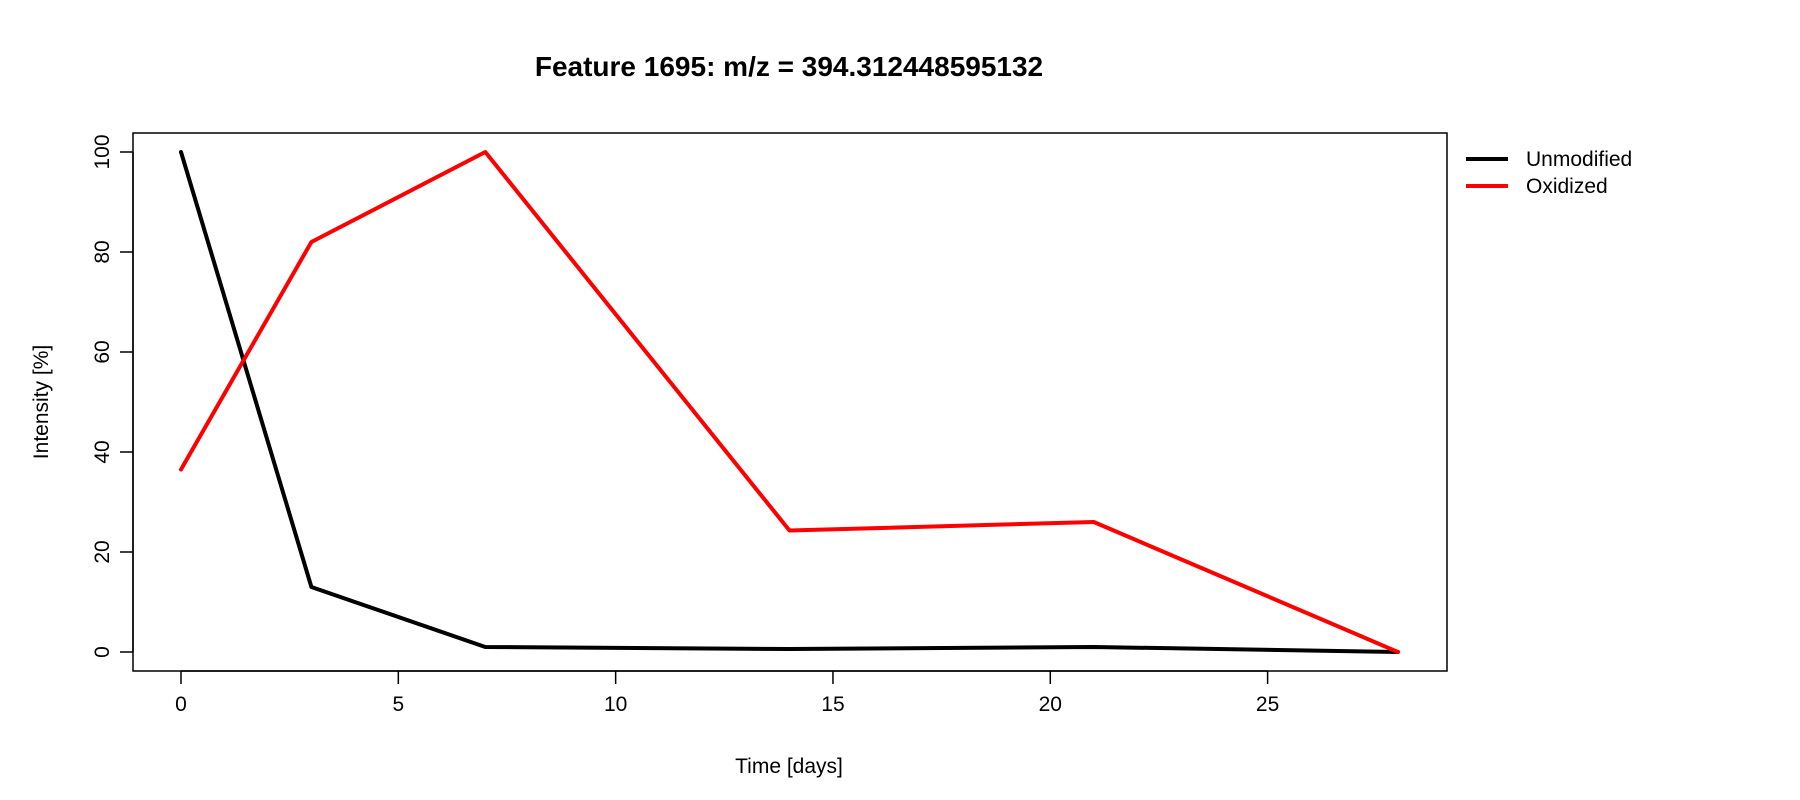  What do you see at coordinates (1050, 704) in the screenshot?
I see `x-tick-label: 20` at bounding box center [1050, 704].